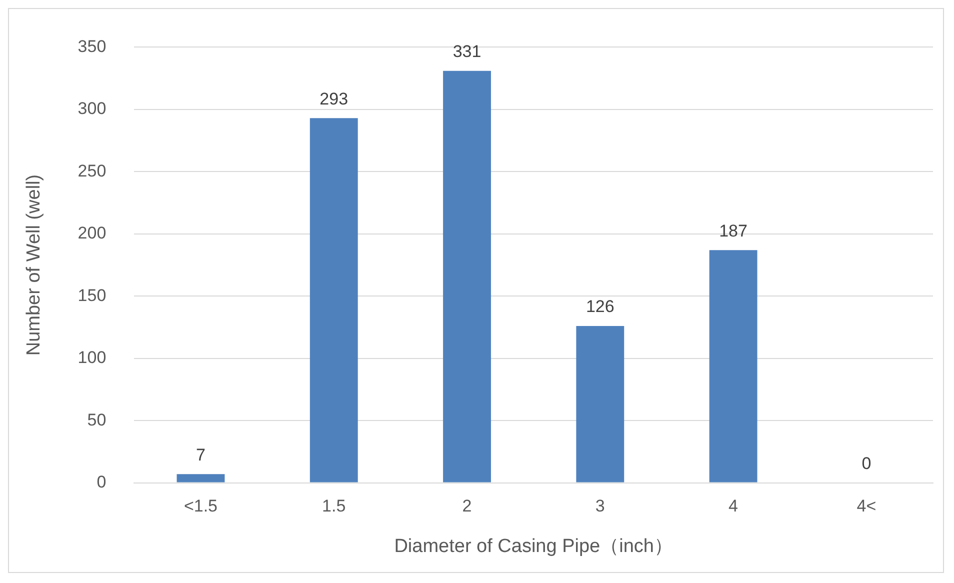  I want to click on data-label: 187, so click(733, 230).